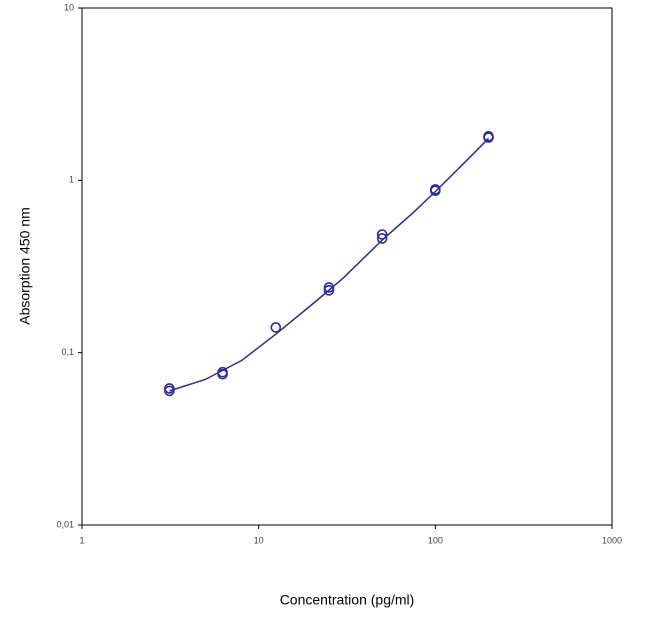 The width and height of the screenshot is (650, 618). What do you see at coordinates (435, 540) in the screenshot?
I see `x-tick-label: 100` at bounding box center [435, 540].